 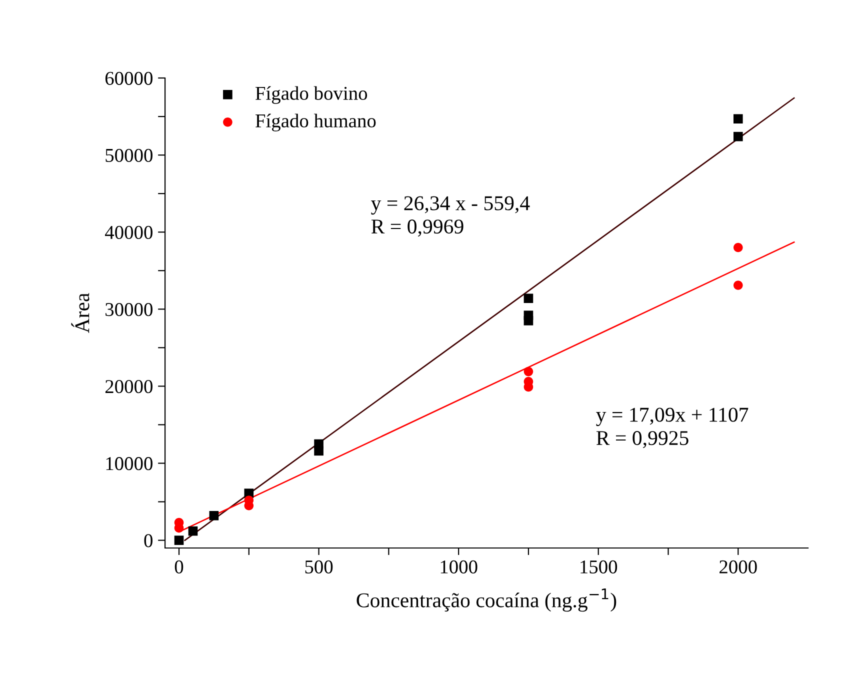 I want to click on annotation: y = 26,34 x - 559,4 R = 0,9969, so click(x=450, y=216).